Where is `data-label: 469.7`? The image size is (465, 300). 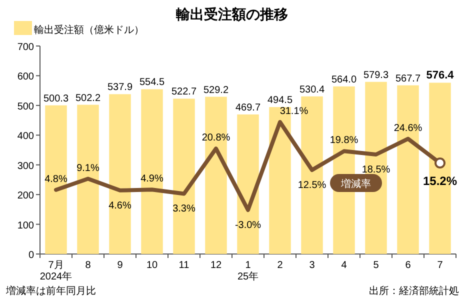
data-label: 469.7 is located at coordinates (248, 108).